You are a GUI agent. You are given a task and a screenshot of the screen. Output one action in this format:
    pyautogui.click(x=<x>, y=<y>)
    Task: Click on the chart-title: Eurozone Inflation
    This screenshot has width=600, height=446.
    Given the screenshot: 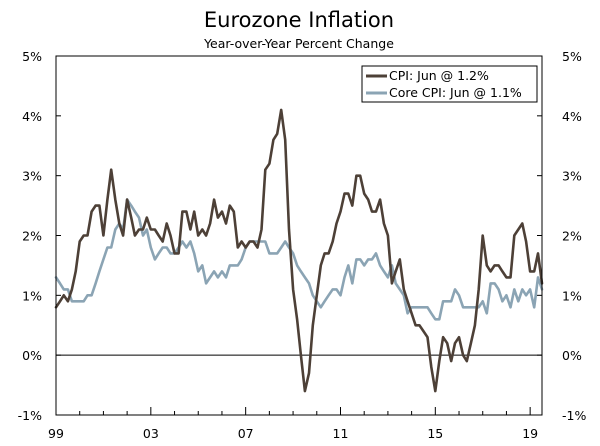 What is the action you would take?
    pyautogui.click(x=299, y=20)
    